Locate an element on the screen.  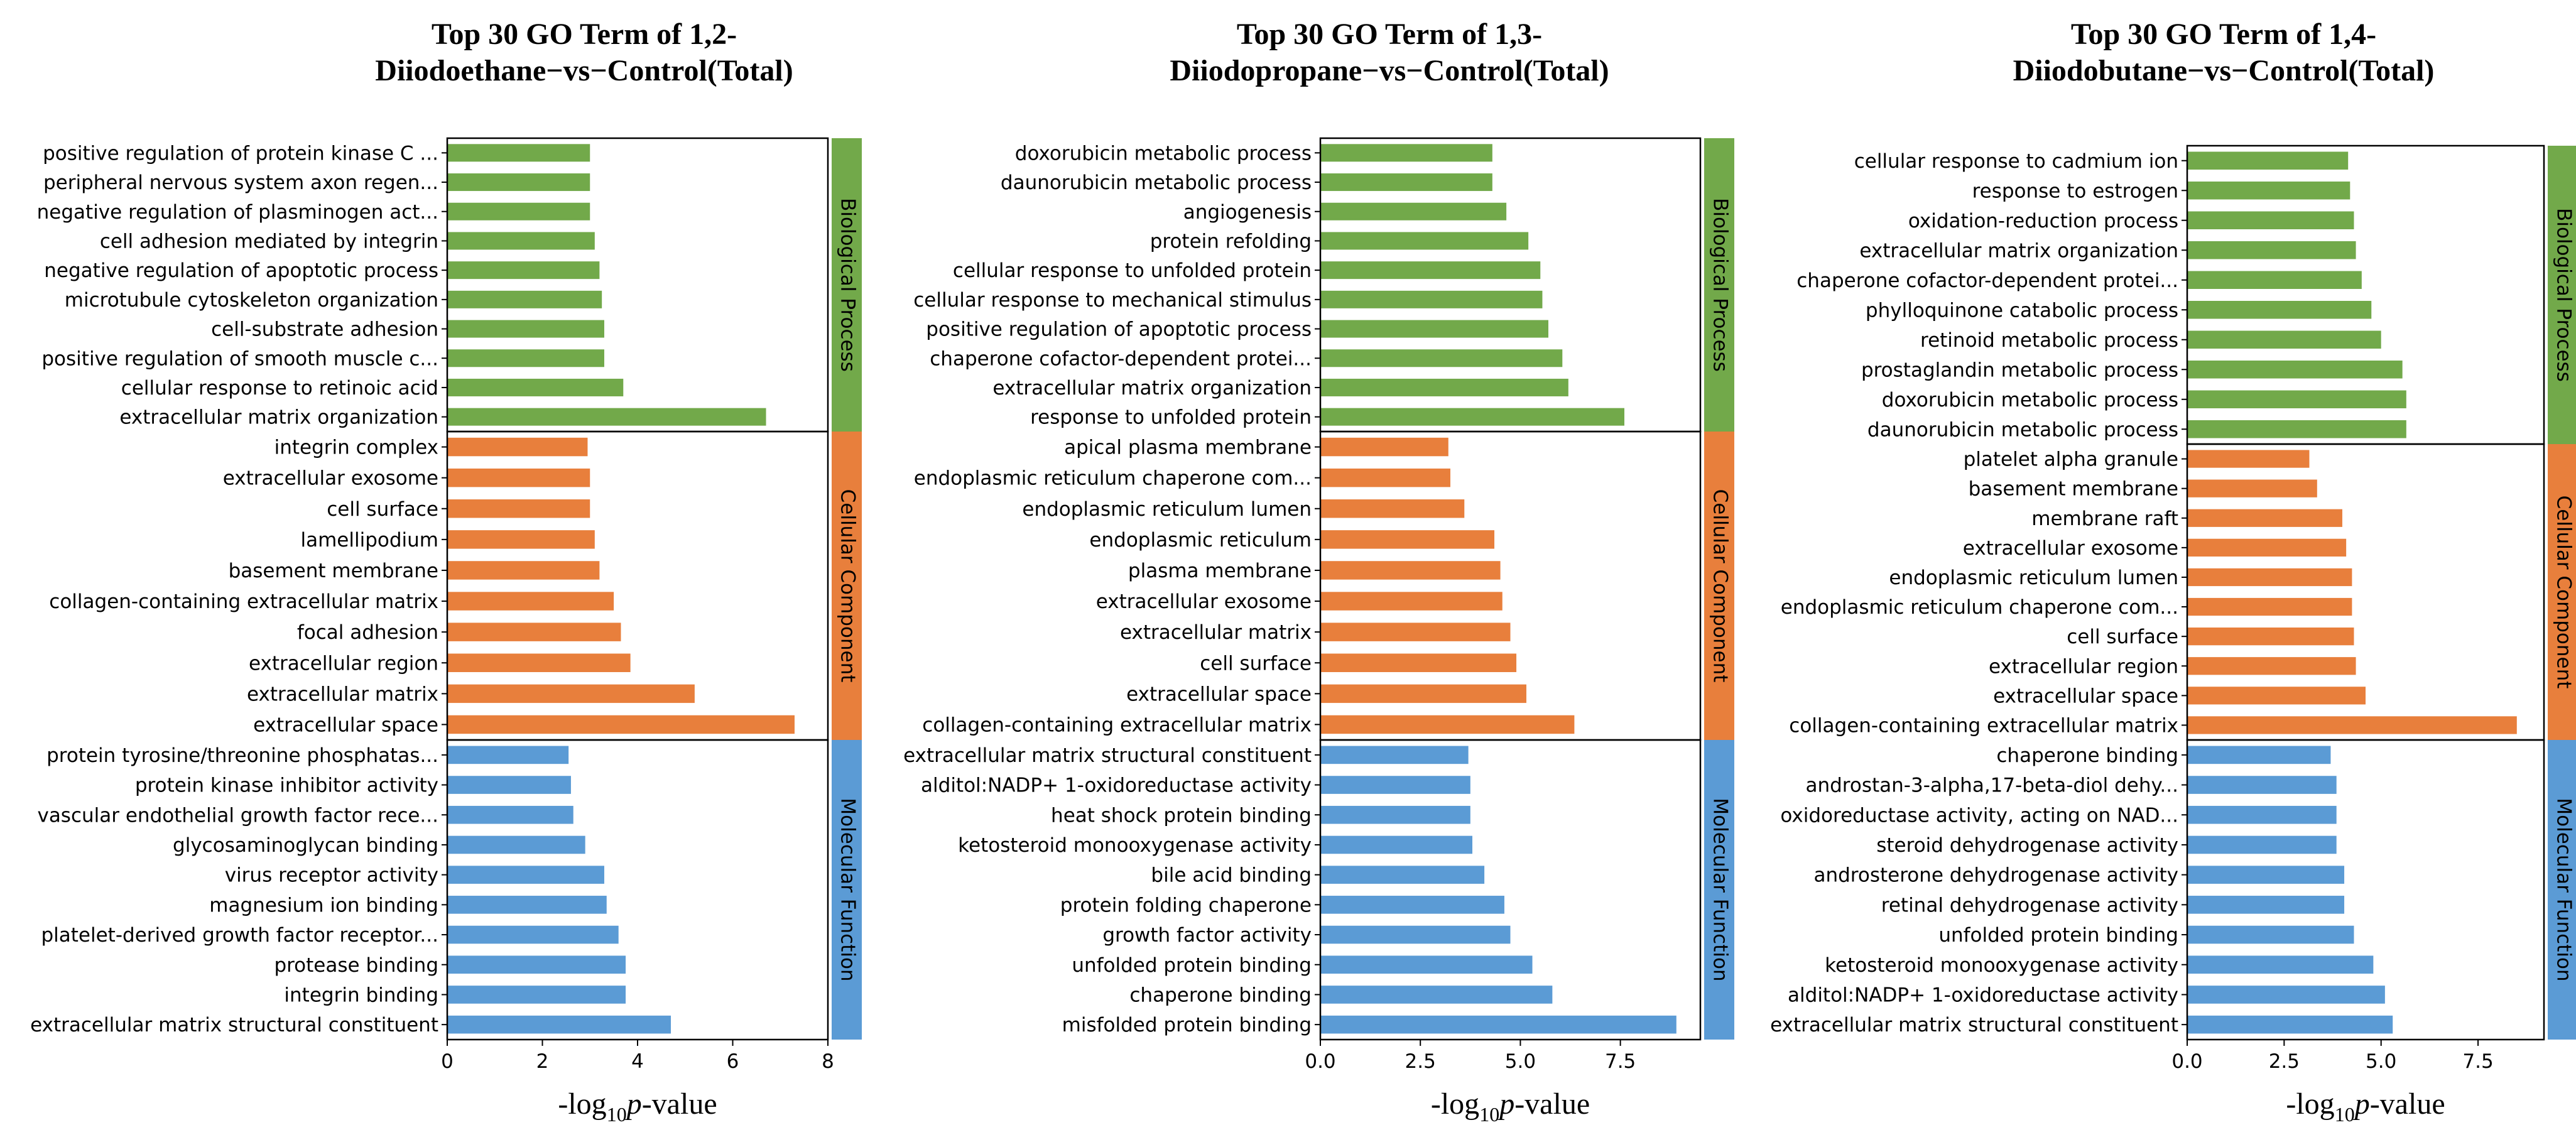
category-label: angiogenesis is located at coordinates (1247, 213).